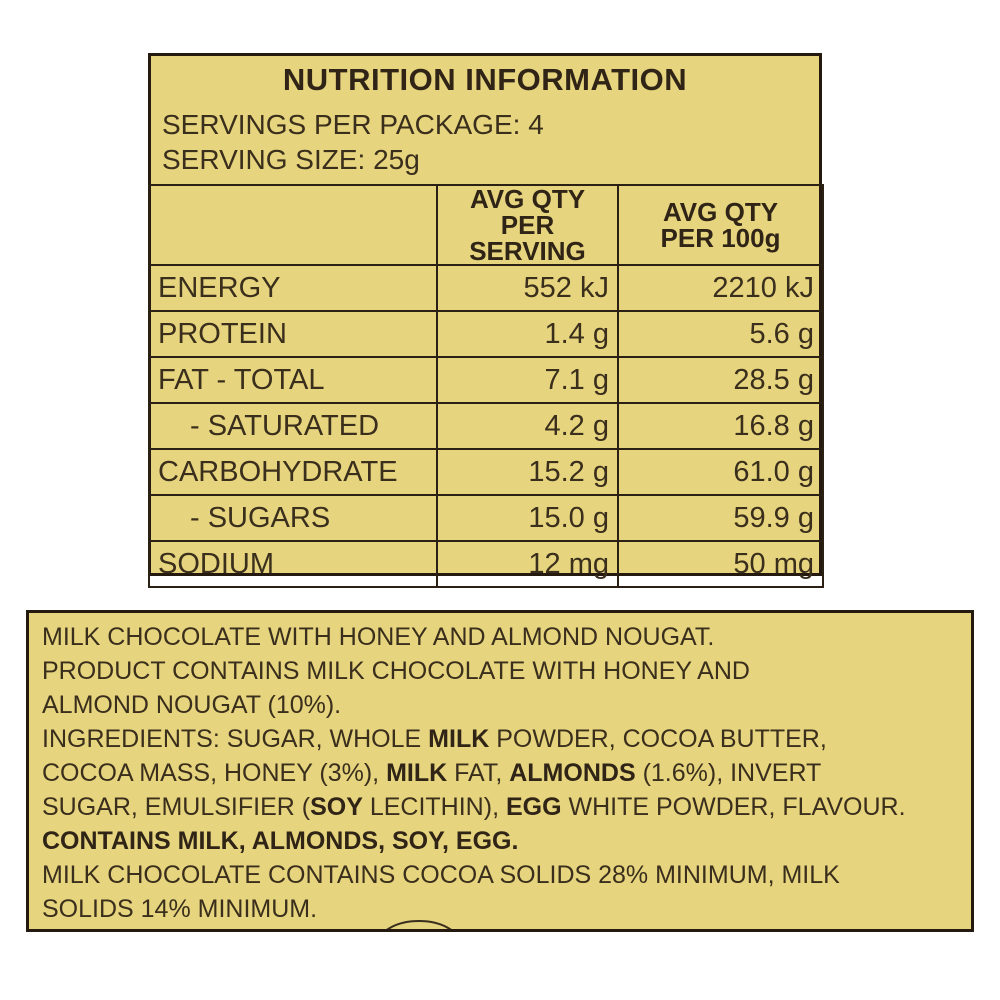 The width and height of the screenshot is (1000, 1000). Describe the element at coordinates (527, 288) in the screenshot. I see `per-serving-value: 552 kJ` at that location.